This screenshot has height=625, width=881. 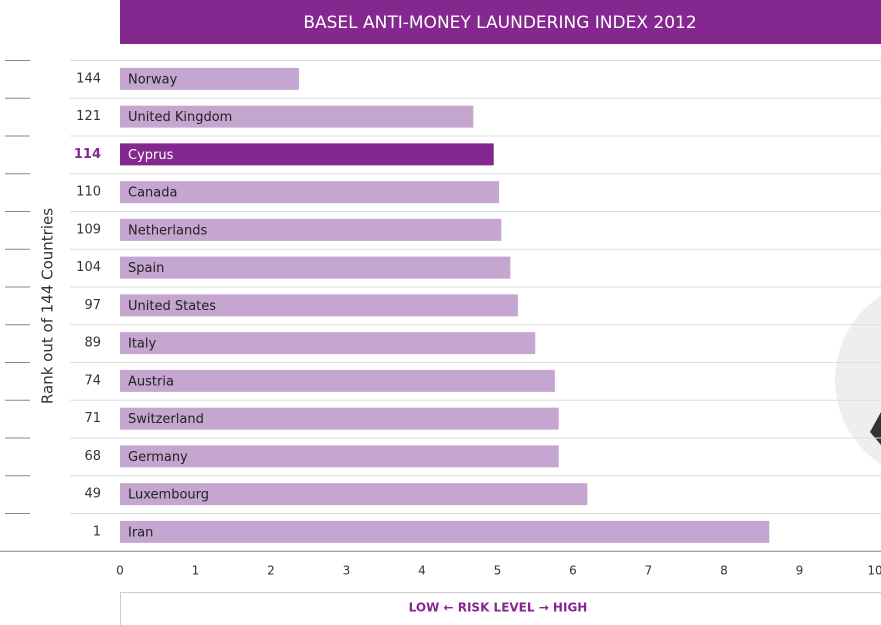 I want to click on chart-title: BASEL ANTI-MONEY LAUNDERING INDEX 2012, so click(x=499, y=23).